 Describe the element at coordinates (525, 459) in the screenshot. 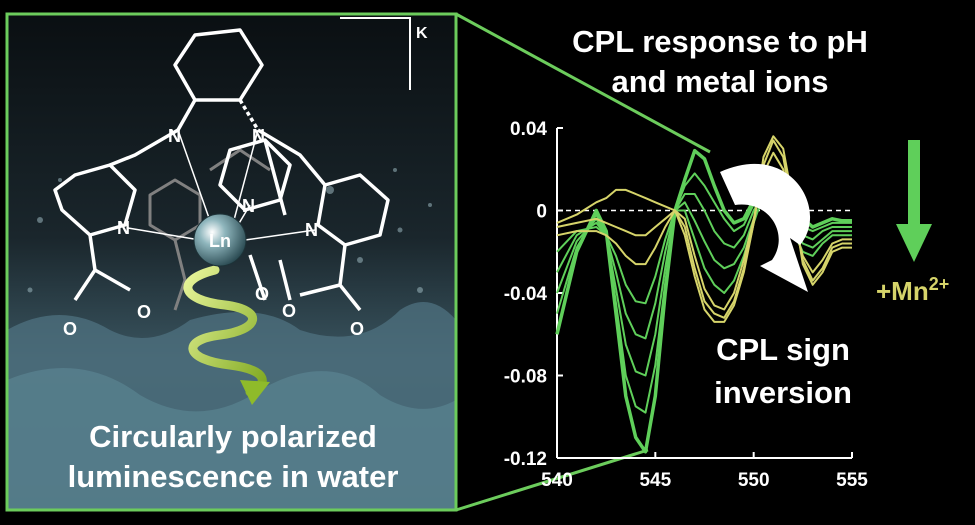

I see `y-tick-label: -0.12` at that location.